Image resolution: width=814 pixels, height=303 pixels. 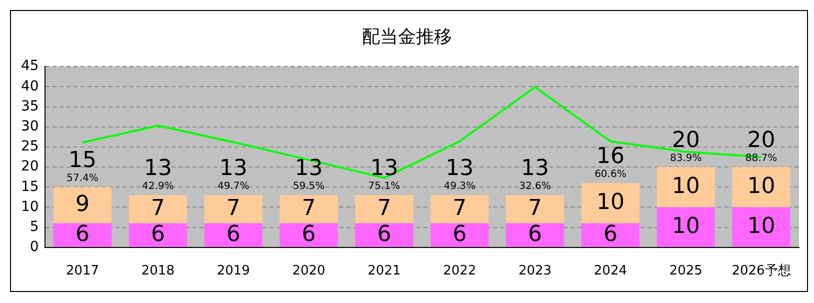 I want to click on x-tick-label: 2019, so click(x=233, y=271).